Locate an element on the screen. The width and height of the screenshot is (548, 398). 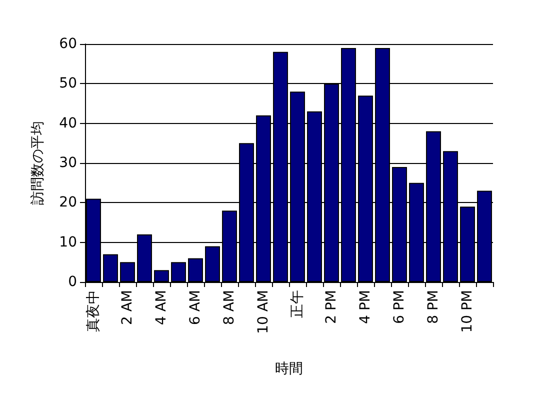
x-tick-label: 6 AM is located at coordinates (196, 308).